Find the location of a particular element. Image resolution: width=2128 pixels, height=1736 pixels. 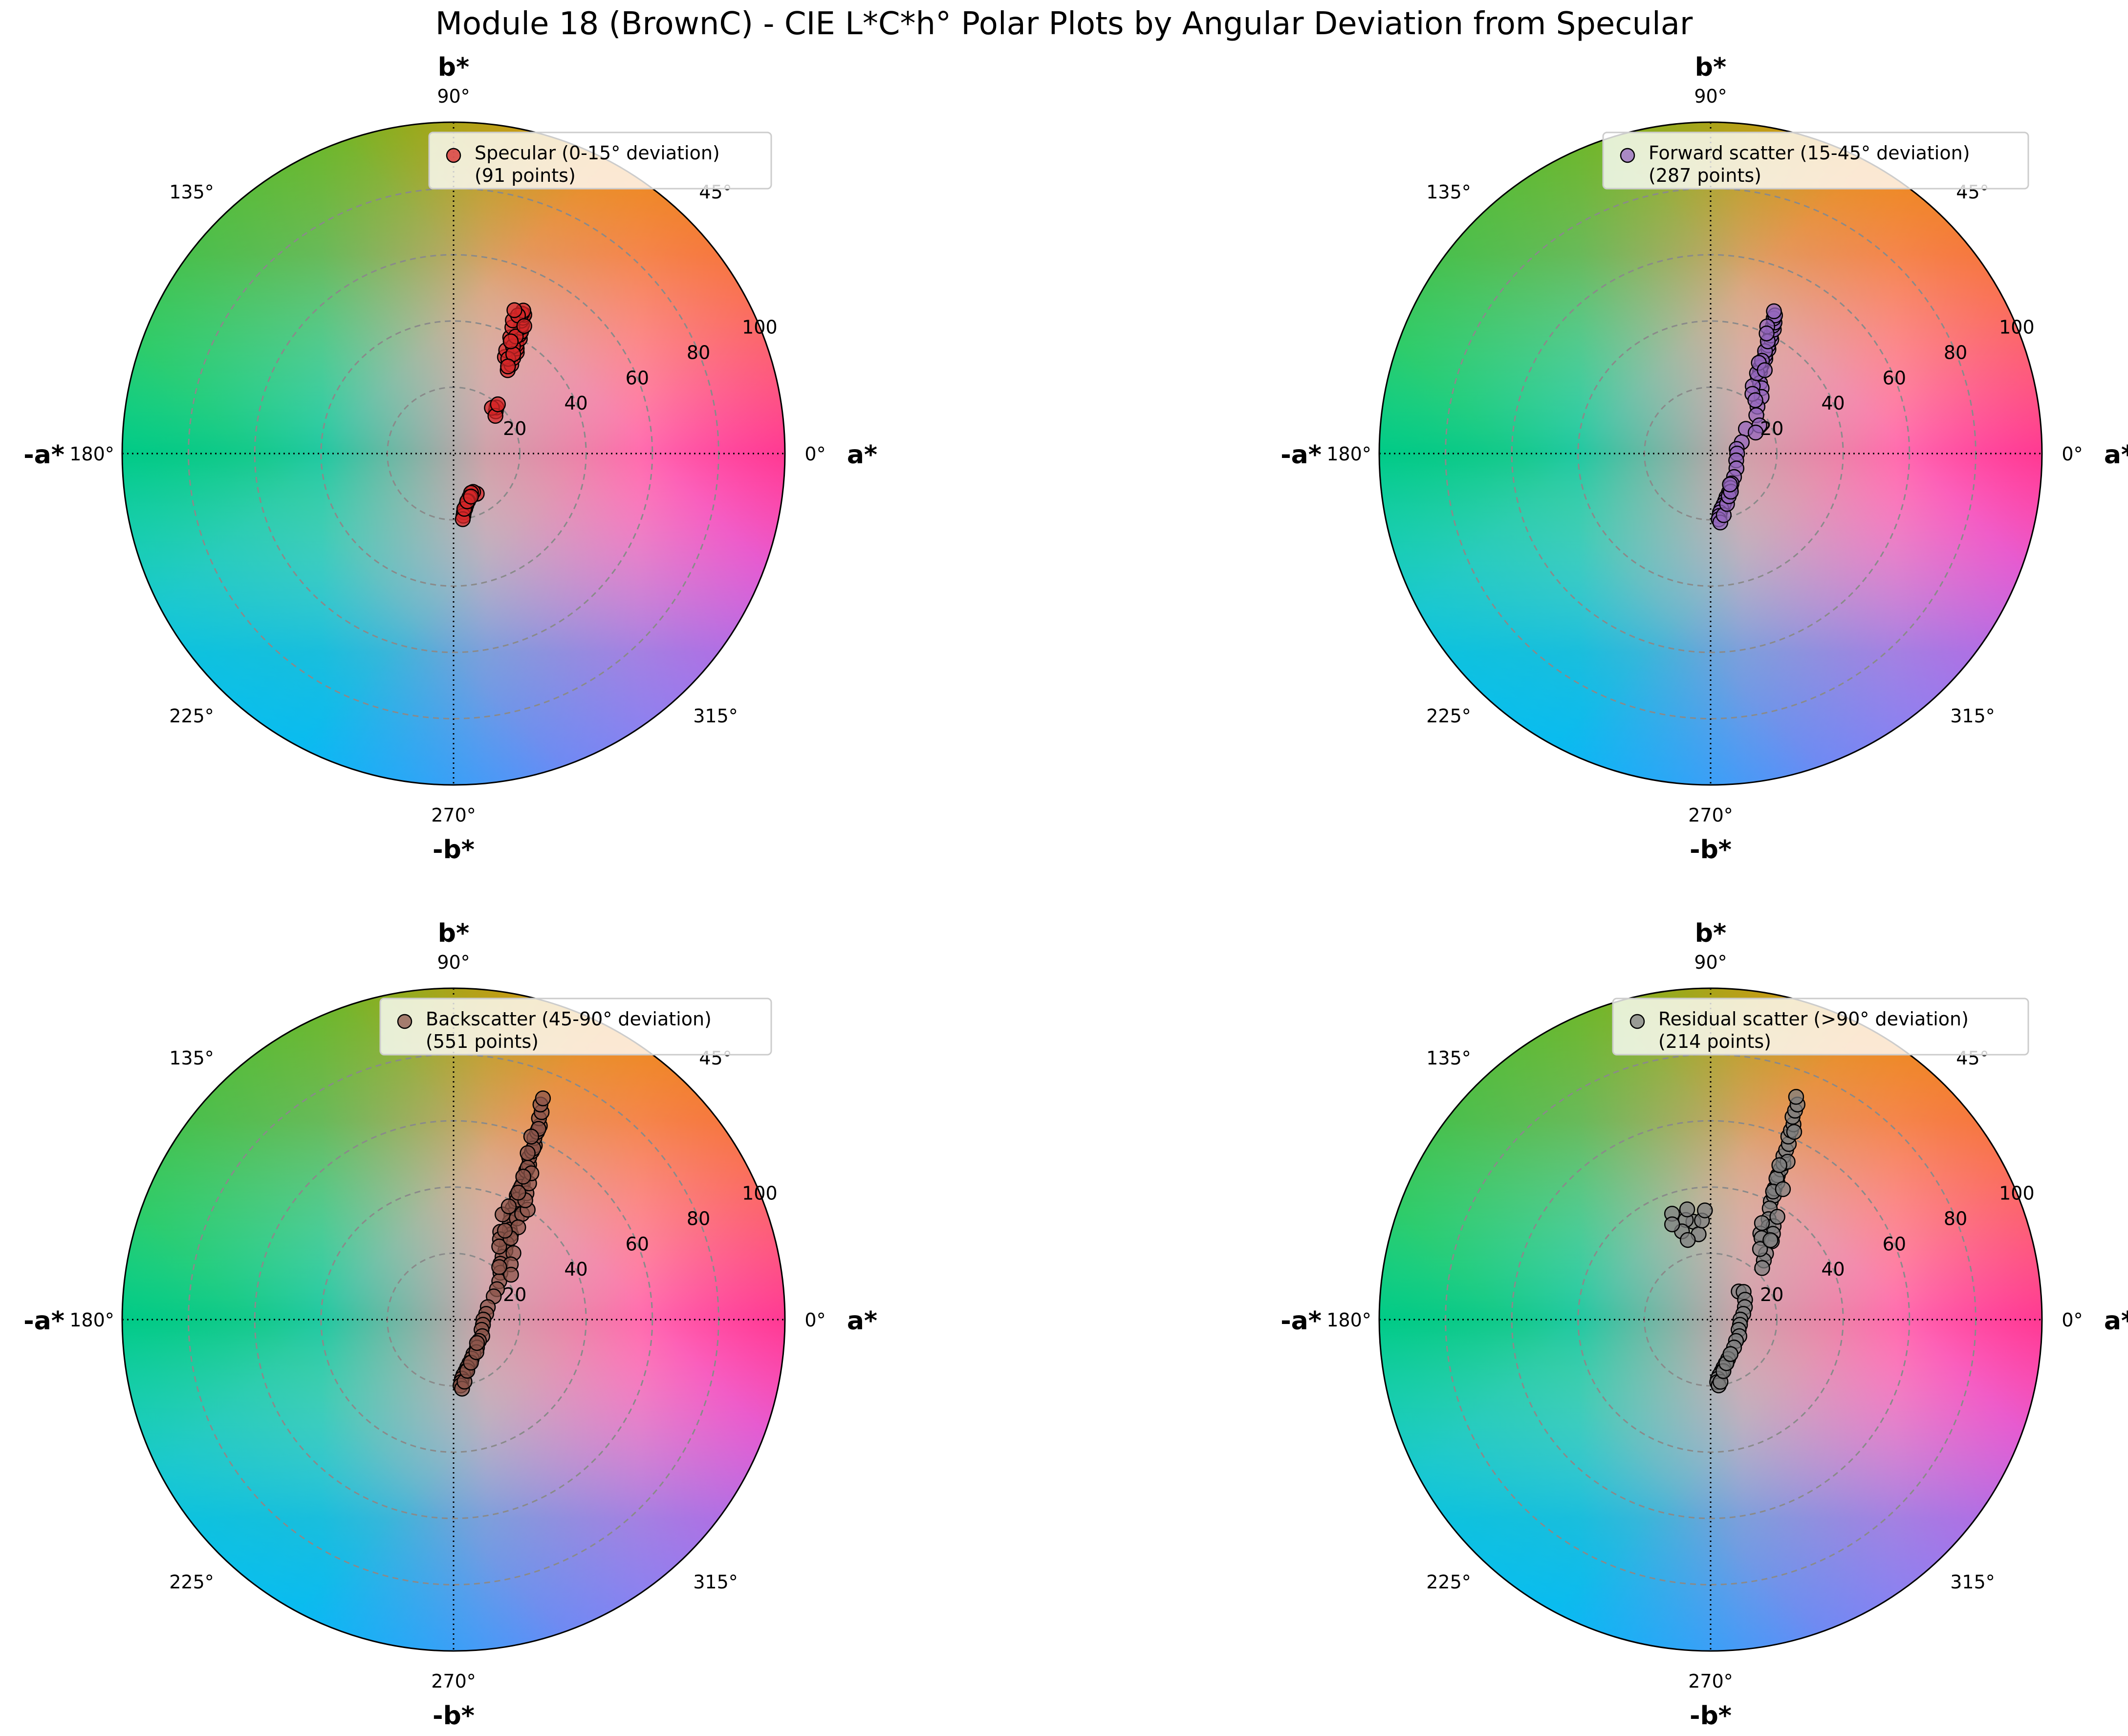

legend-label: Residual scatter (>90° deviation) is located at coordinates (1813, 1019).